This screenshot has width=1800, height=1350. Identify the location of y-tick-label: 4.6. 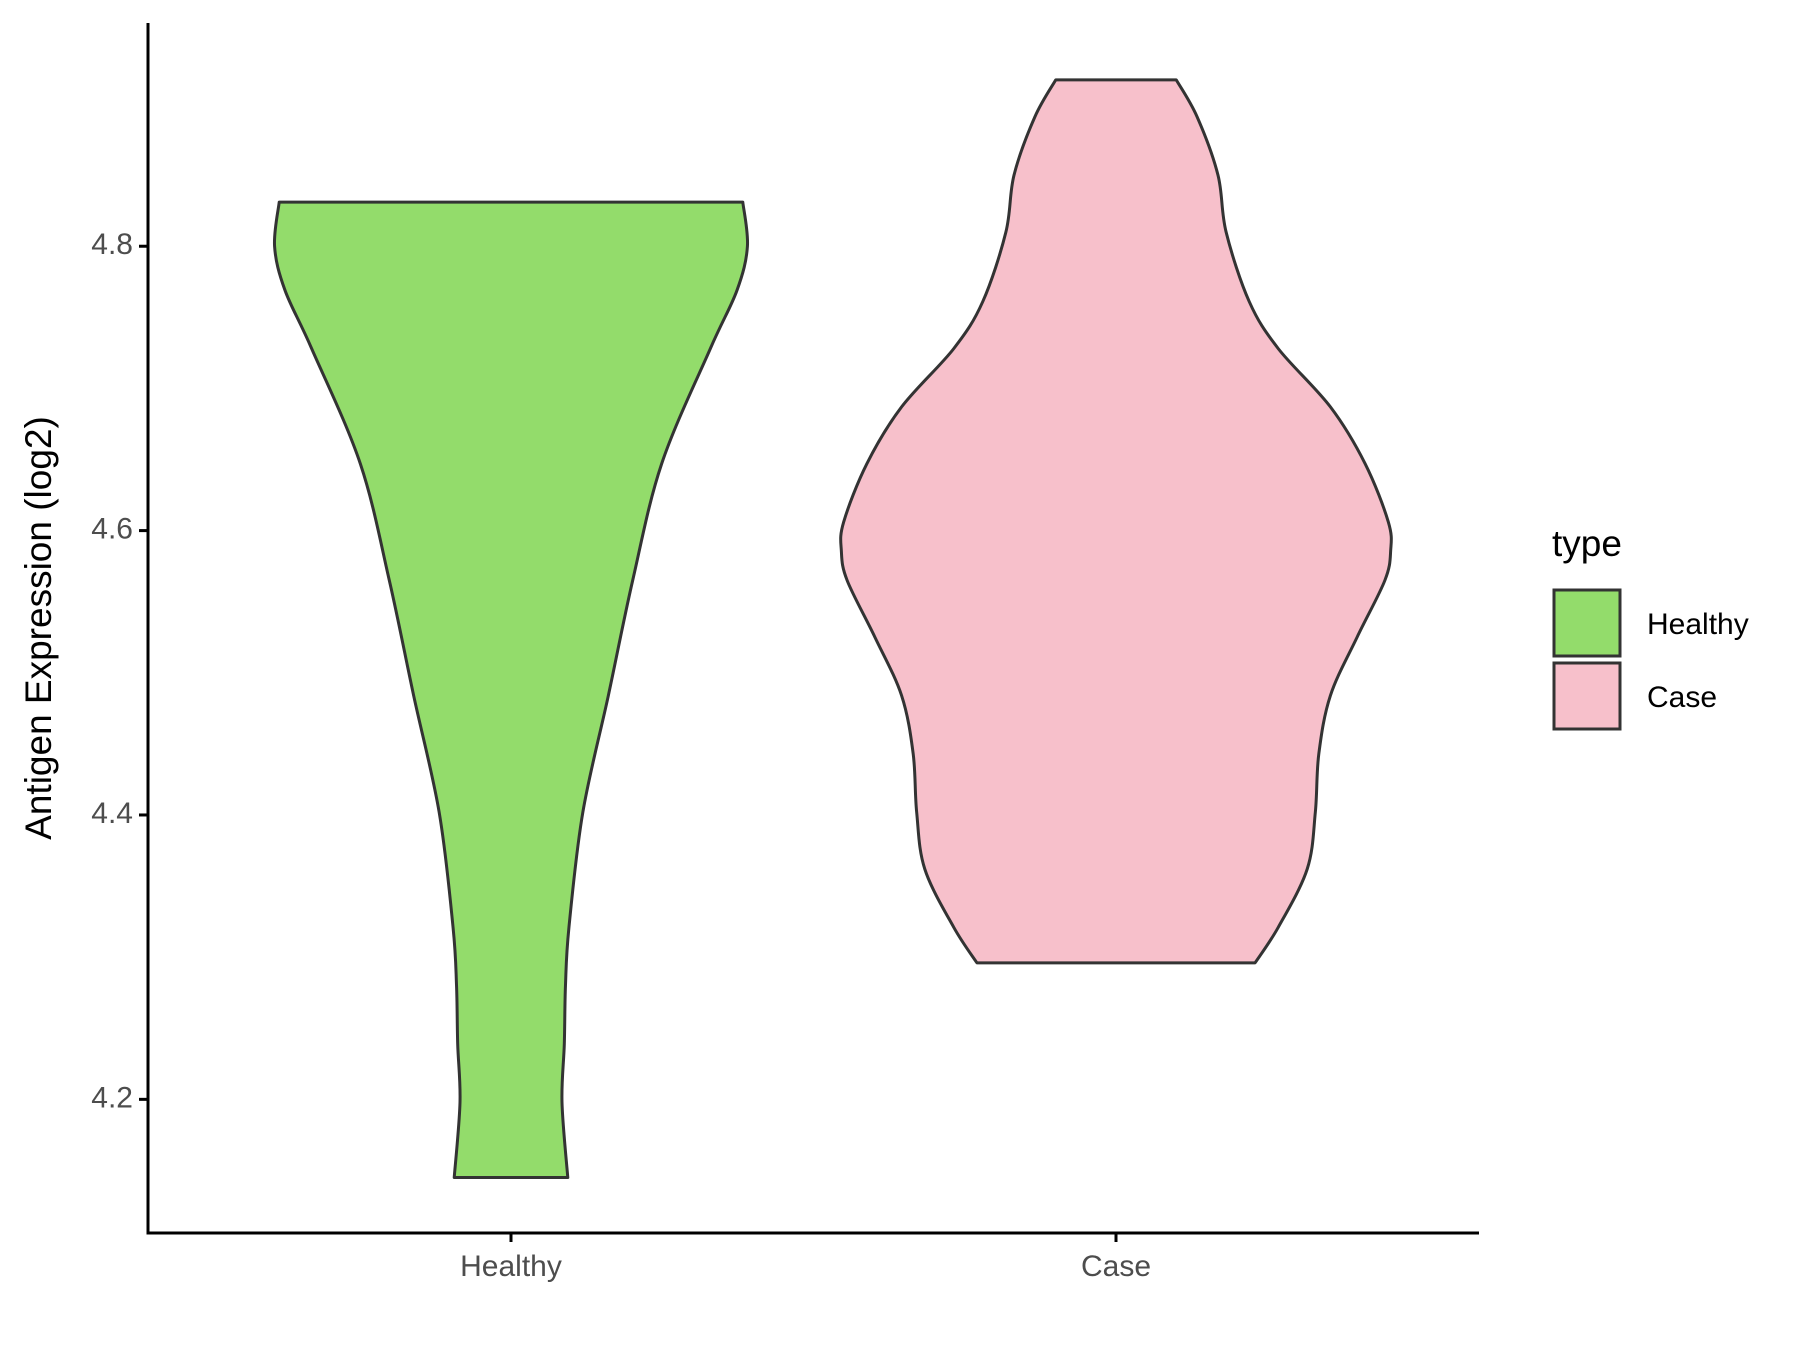
(112, 529).